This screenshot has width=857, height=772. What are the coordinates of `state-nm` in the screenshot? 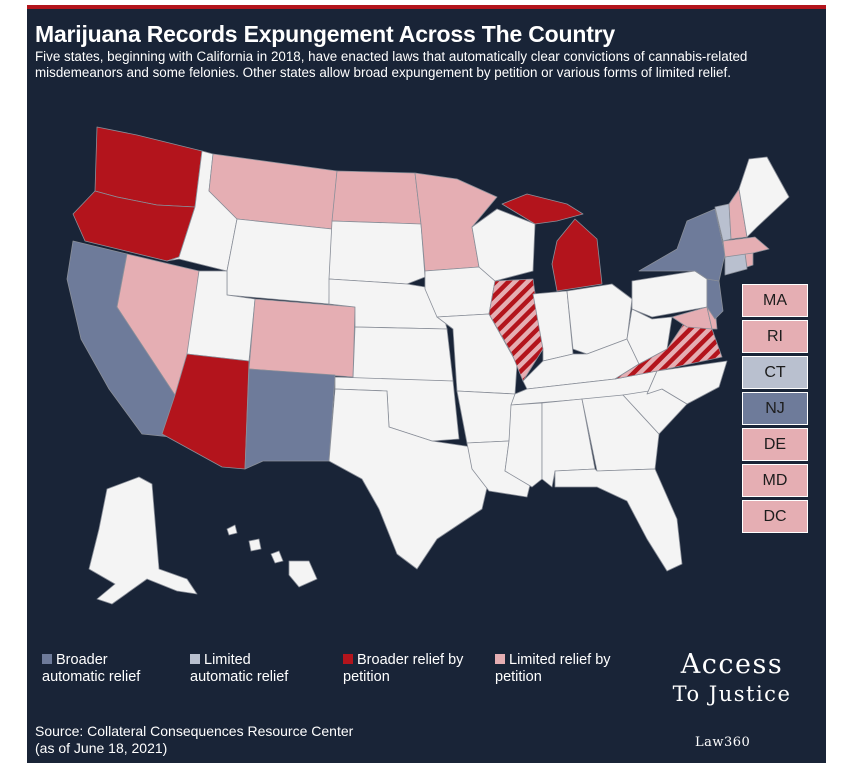 It's located at (290, 419).